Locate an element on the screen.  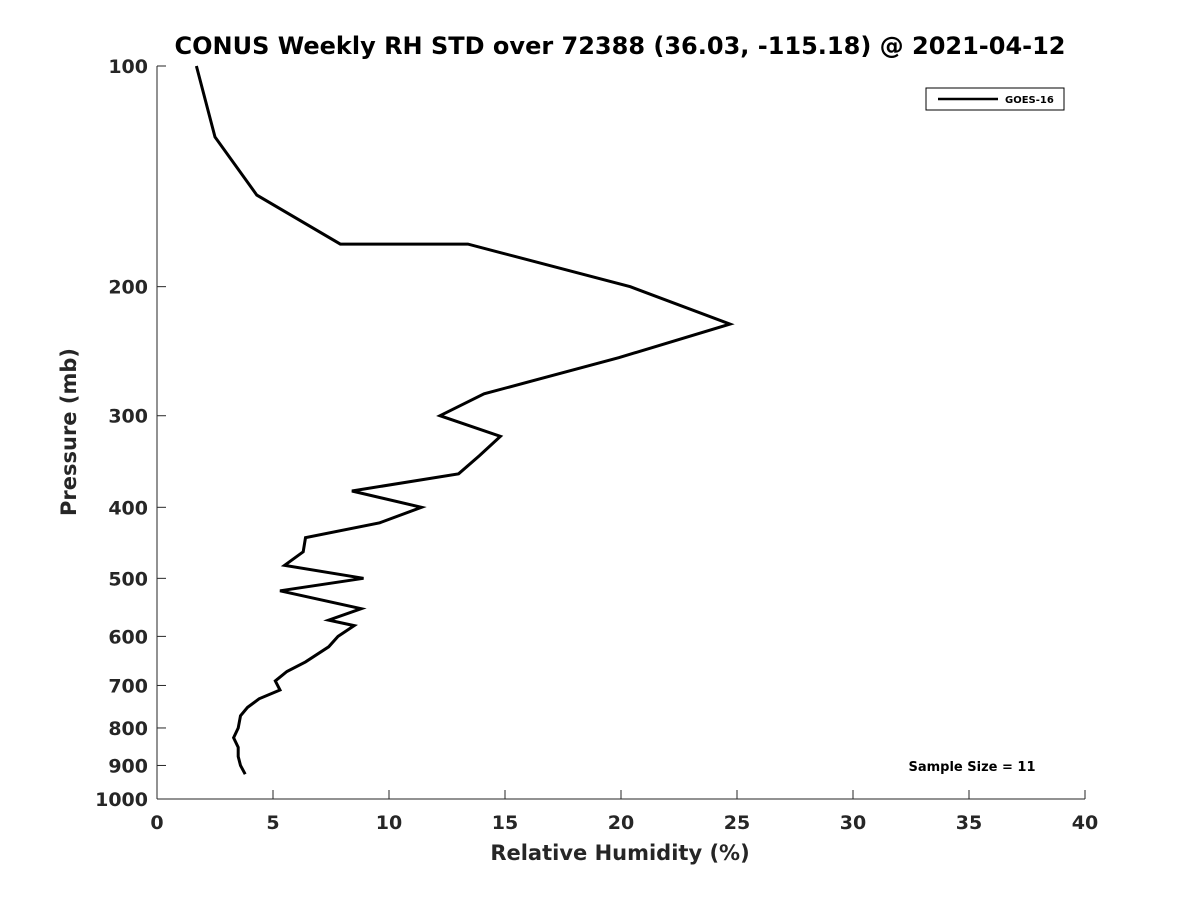
x-tick-label: 20 is located at coordinates (621, 823).